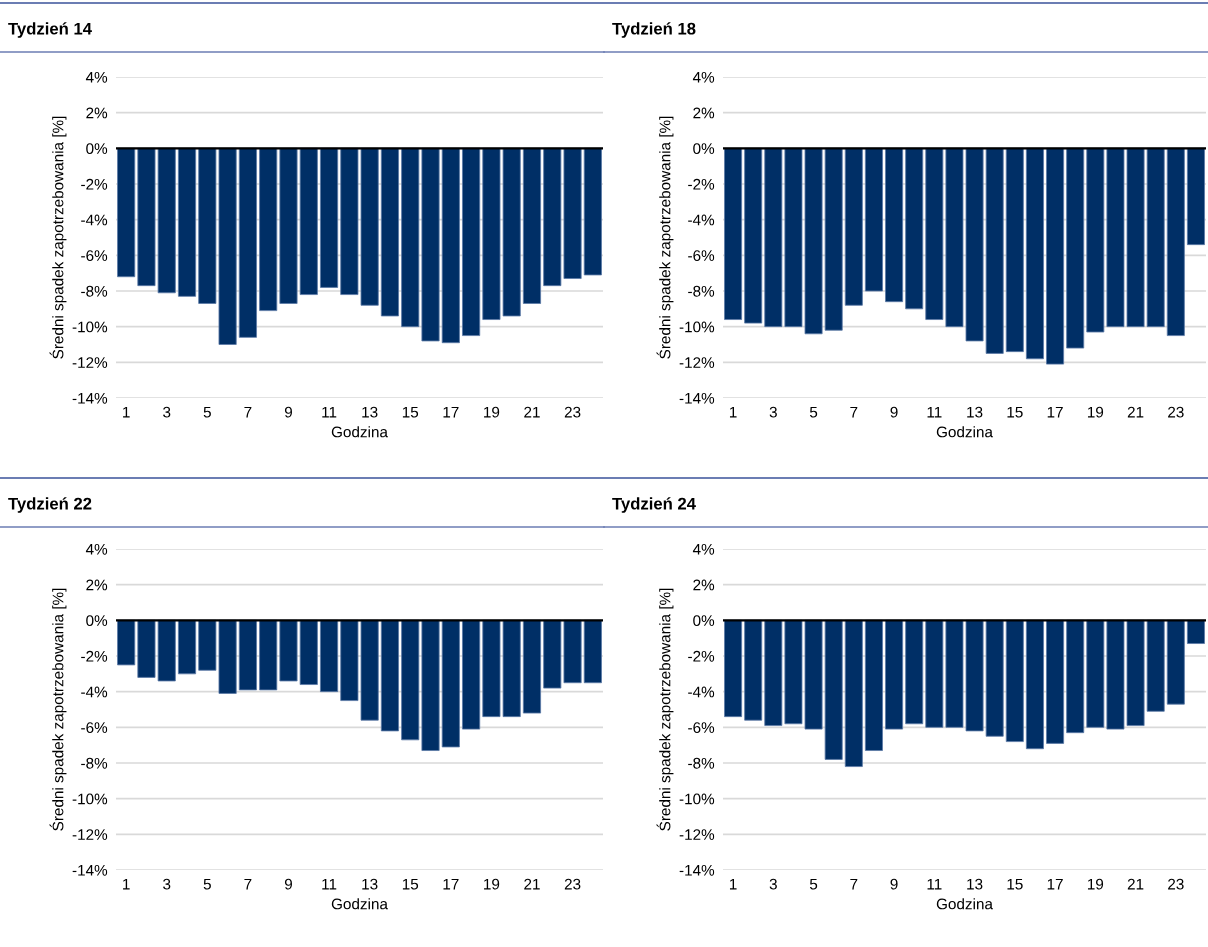 This screenshot has height=947, width=1208. Describe the element at coordinates (654, 30) in the screenshot. I see `chart-title: Tydzień 18` at that location.